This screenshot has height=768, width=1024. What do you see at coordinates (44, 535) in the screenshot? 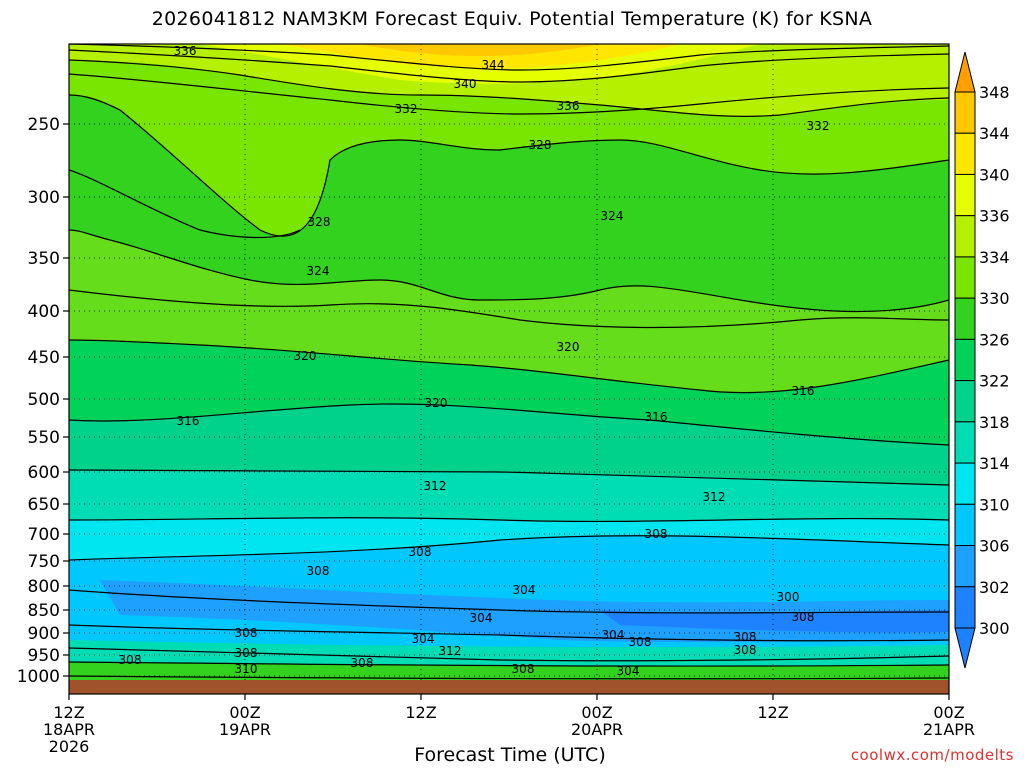
I see `y-tick-label: 700` at bounding box center [44, 535].